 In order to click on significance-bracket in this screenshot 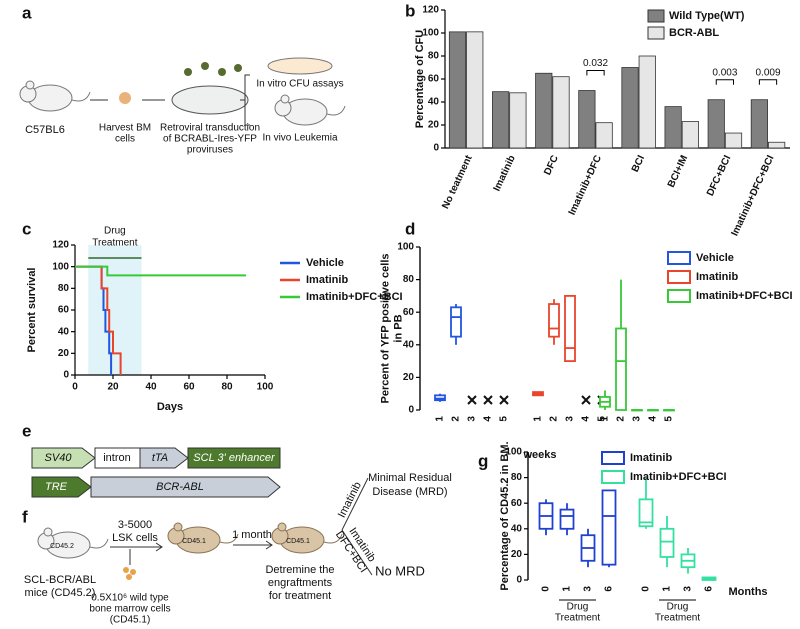, I will do `click(725, 82)`.